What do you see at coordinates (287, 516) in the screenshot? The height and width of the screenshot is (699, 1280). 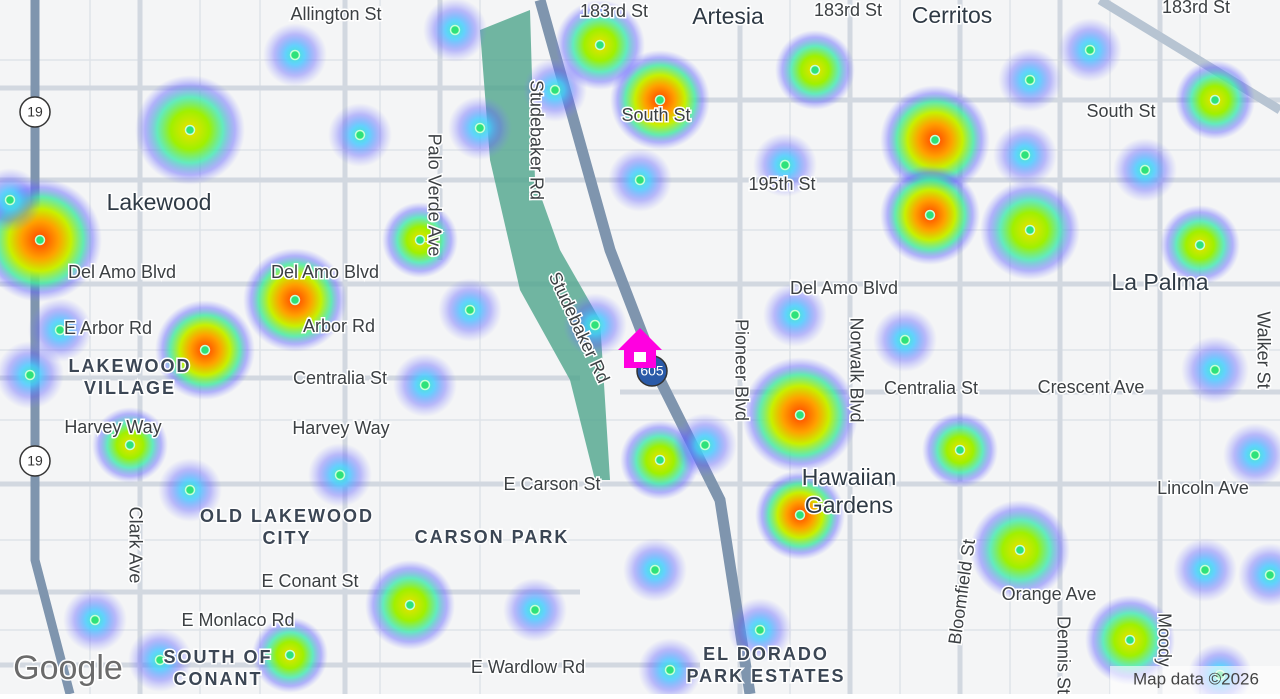 I see `neighborhood-label: OLD LAKEWOOD` at bounding box center [287, 516].